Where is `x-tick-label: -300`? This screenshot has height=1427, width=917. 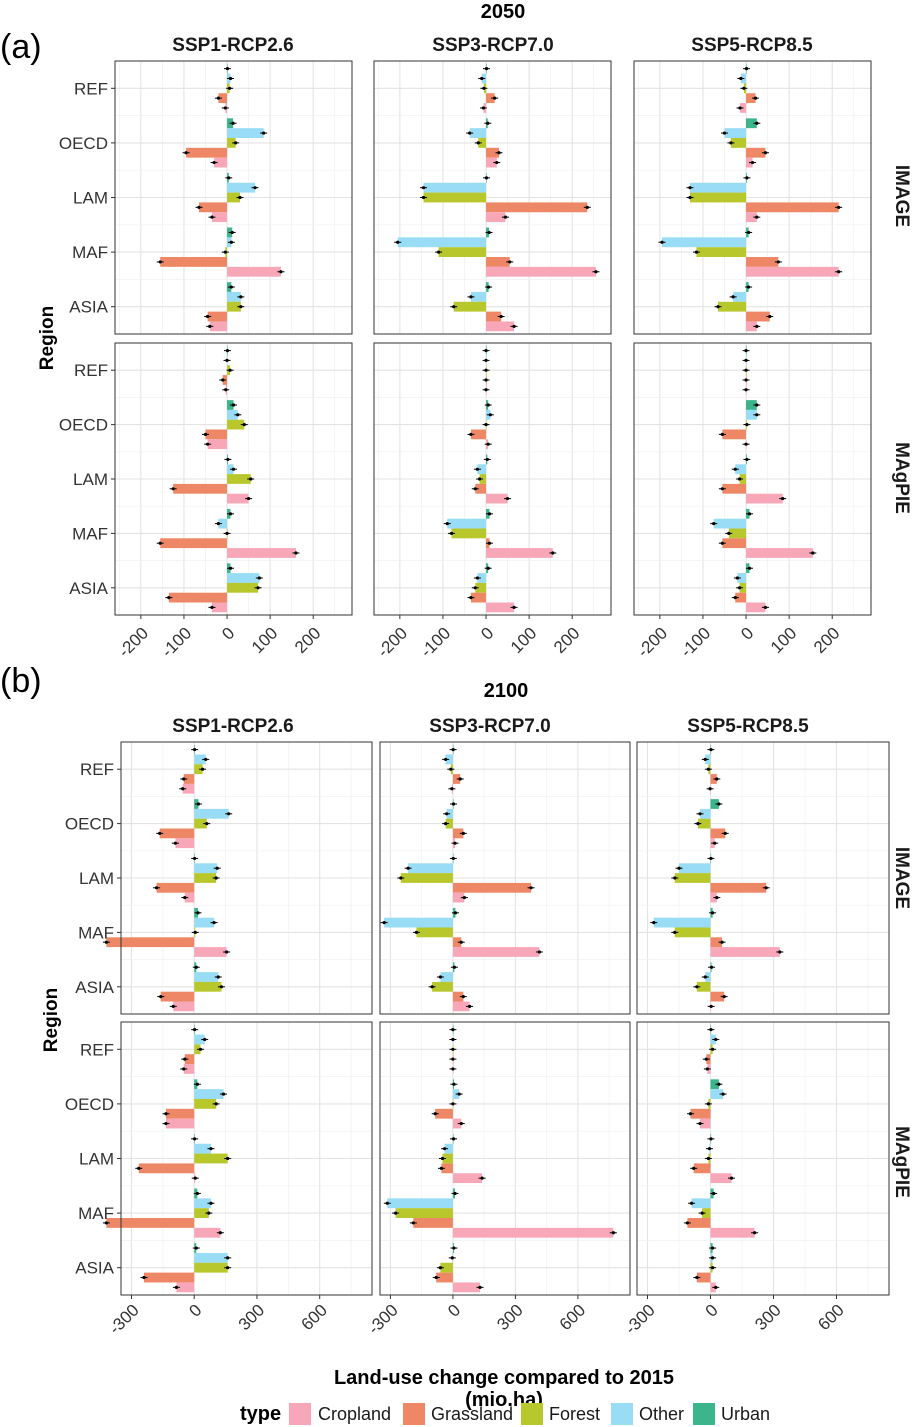 x-tick-label: -300 is located at coordinates (123, 1319).